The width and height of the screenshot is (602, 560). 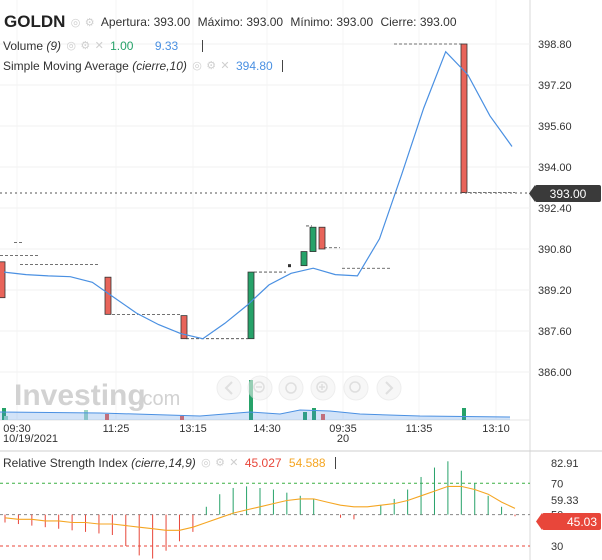 What do you see at coordinates (335, 462) in the screenshot?
I see `rsi-marker` at bounding box center [335, 462].